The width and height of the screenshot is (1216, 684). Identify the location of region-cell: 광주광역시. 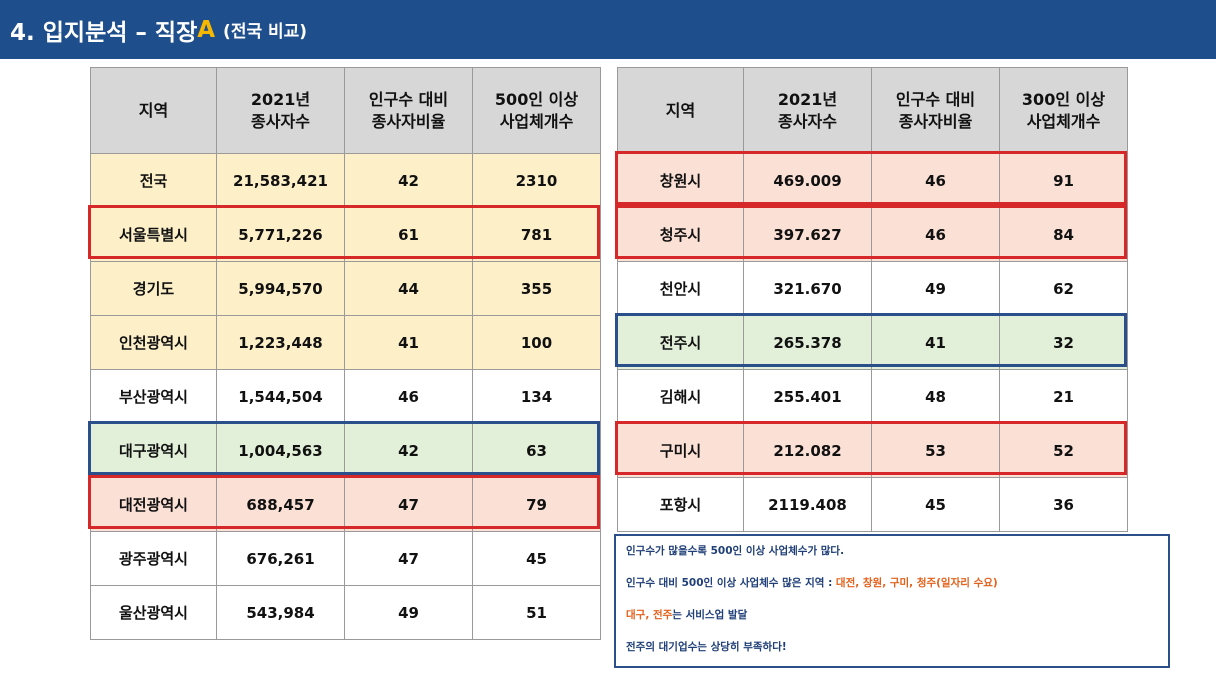
(153, 558).